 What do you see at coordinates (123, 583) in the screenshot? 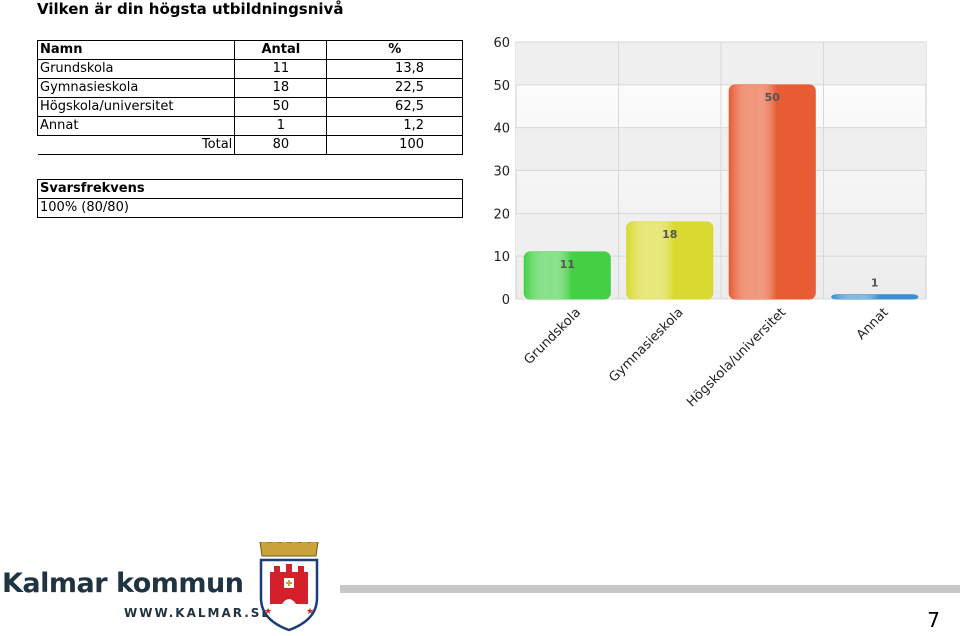
I see `org-logo-text: Kalmar kommun` at bounding box center [123, 583].